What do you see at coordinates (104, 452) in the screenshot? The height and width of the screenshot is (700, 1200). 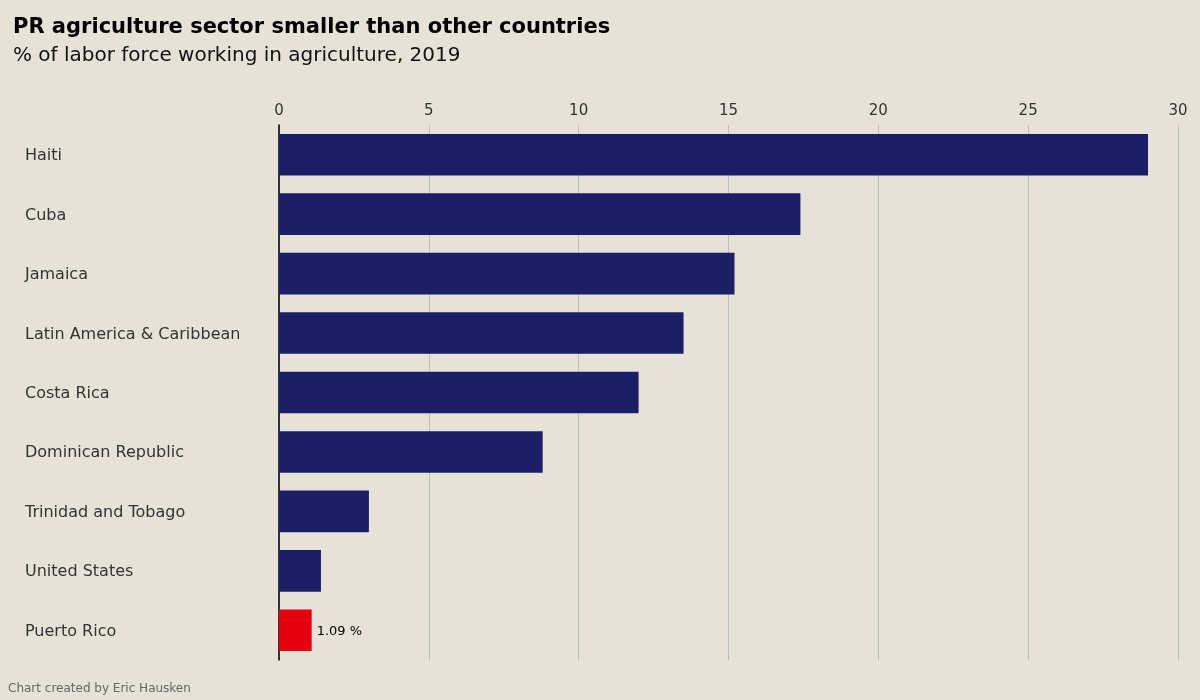 I see `y-tick-label: Dominican Republic` at bounding box center [104, 452].